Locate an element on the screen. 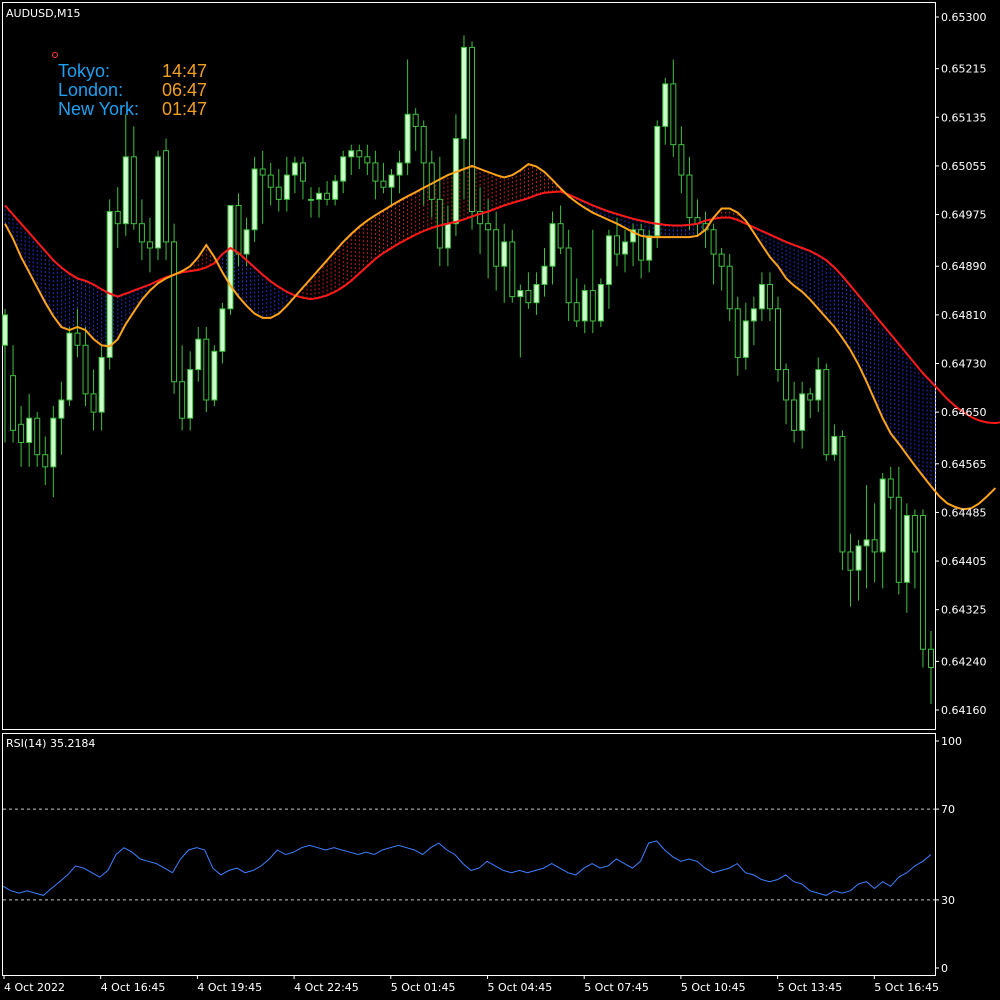  clock-newyork-time: 01:47 is located at coordinates (184, 109).